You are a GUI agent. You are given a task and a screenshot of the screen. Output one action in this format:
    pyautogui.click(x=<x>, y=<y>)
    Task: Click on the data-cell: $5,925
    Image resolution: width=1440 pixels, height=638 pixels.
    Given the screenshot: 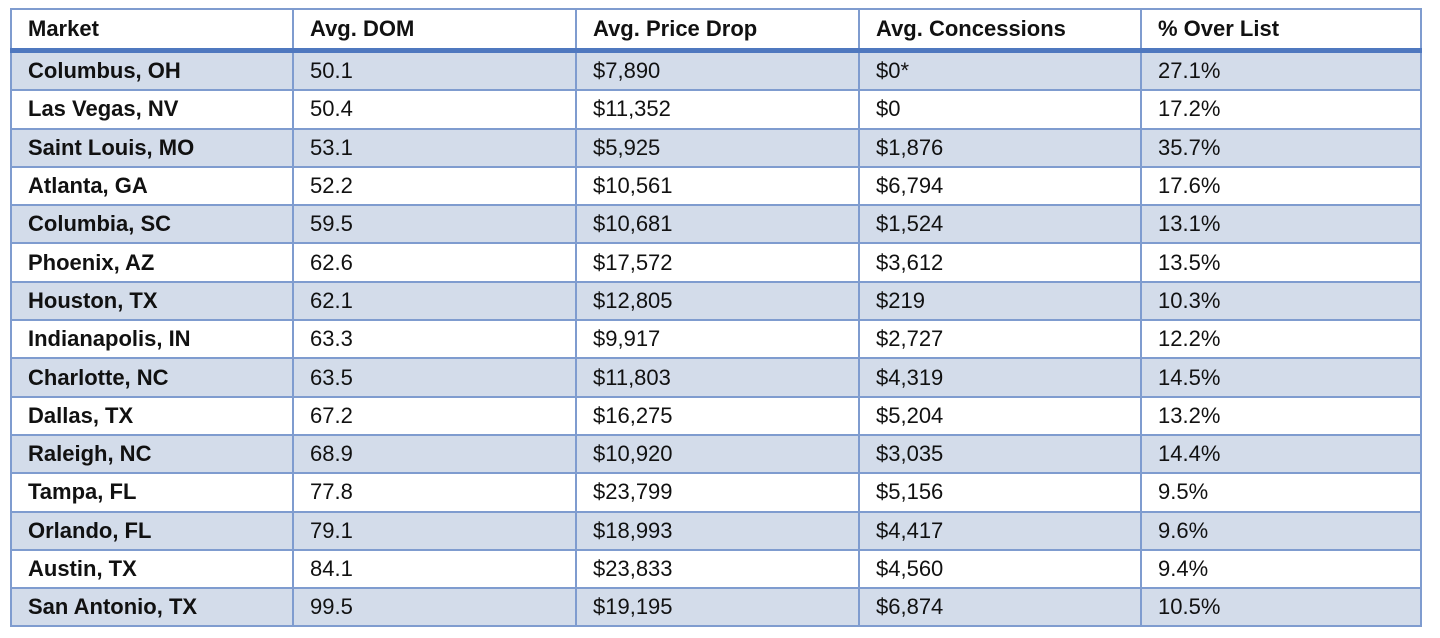 What is the action you would take?
    pyautogui.click(x=717, y=147)
    